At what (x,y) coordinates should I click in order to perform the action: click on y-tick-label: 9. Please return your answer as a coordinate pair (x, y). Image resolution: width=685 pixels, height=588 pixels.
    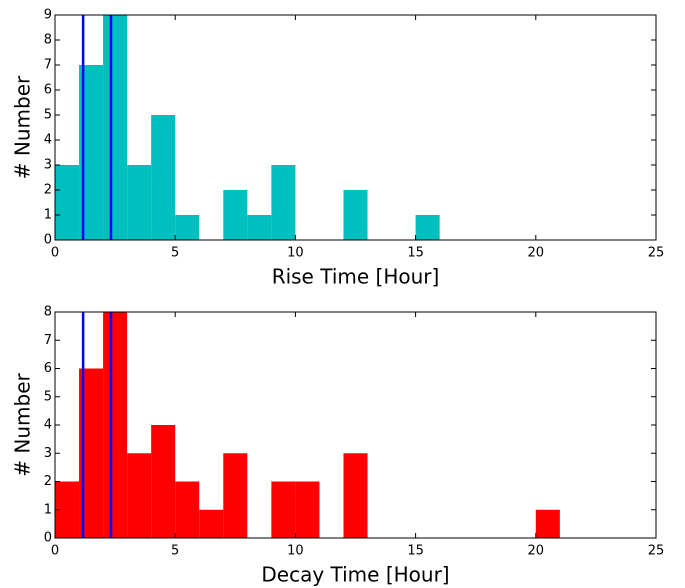
    Looking at the image, I should click on (48, 15).